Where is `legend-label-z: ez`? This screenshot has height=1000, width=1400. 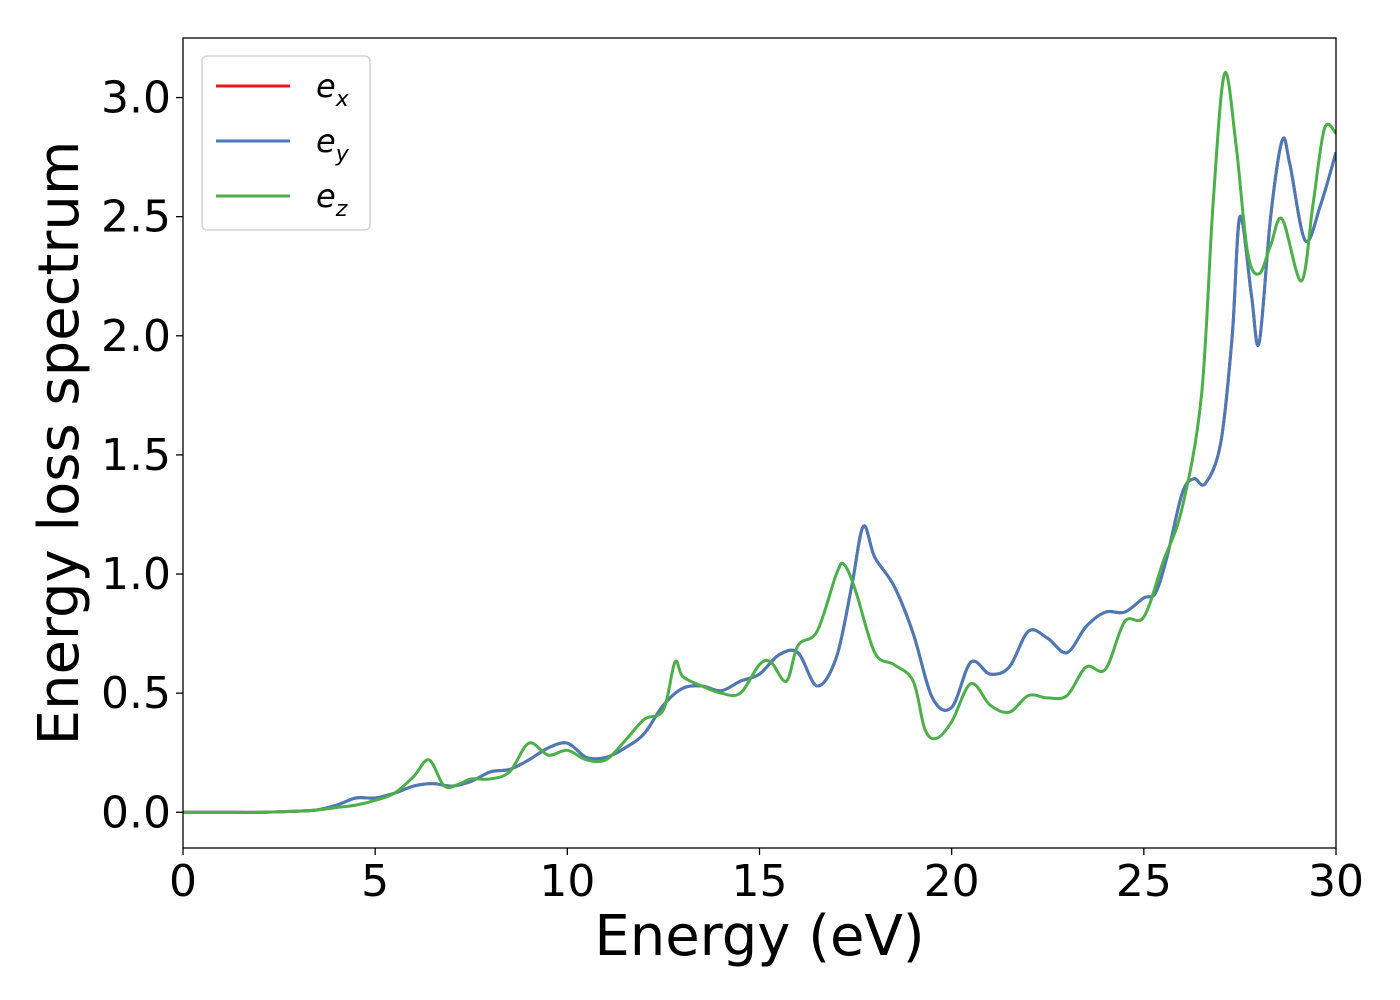
legend-label-z: ez is located at coordinates (332, 199).